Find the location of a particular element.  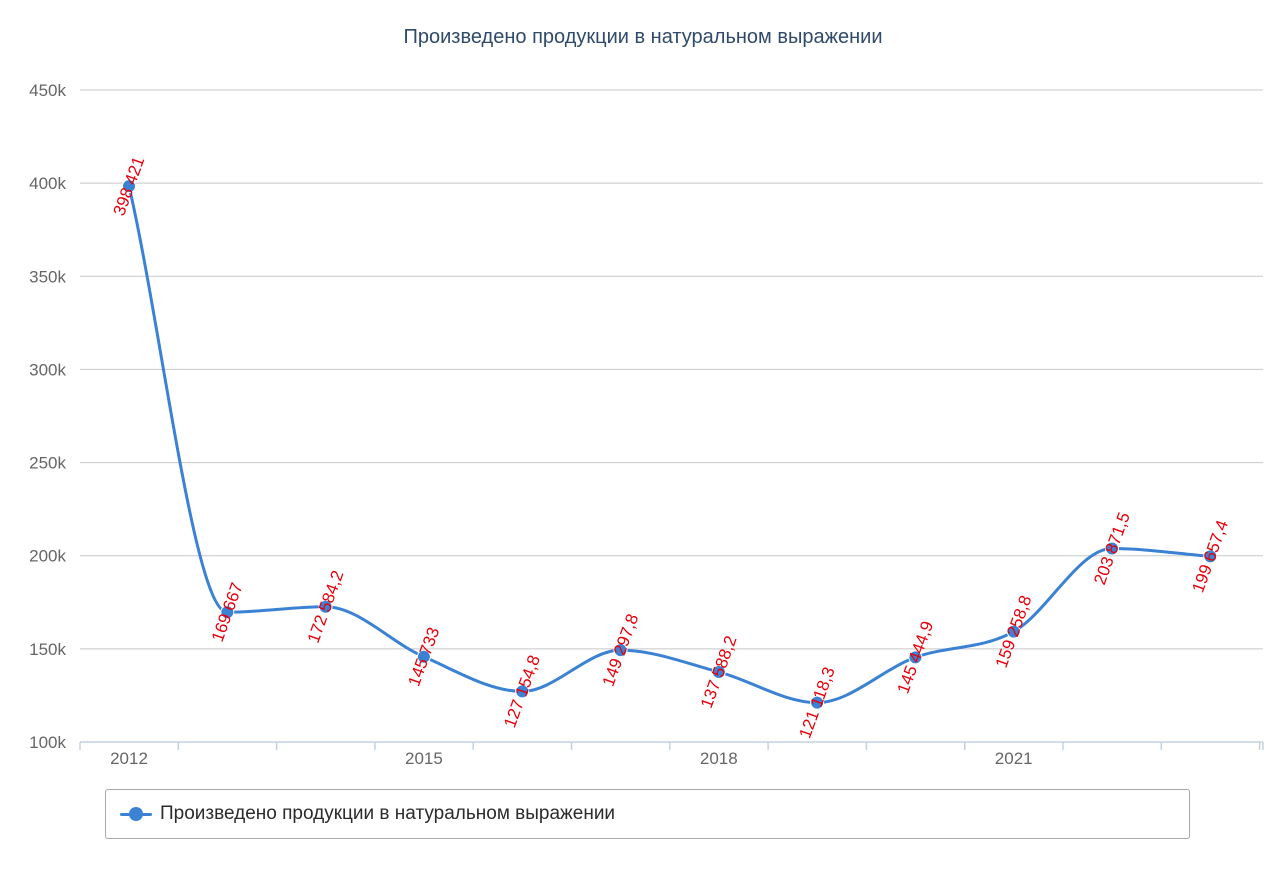

y-tick-label: 300k is located at coordinates (47, 369).